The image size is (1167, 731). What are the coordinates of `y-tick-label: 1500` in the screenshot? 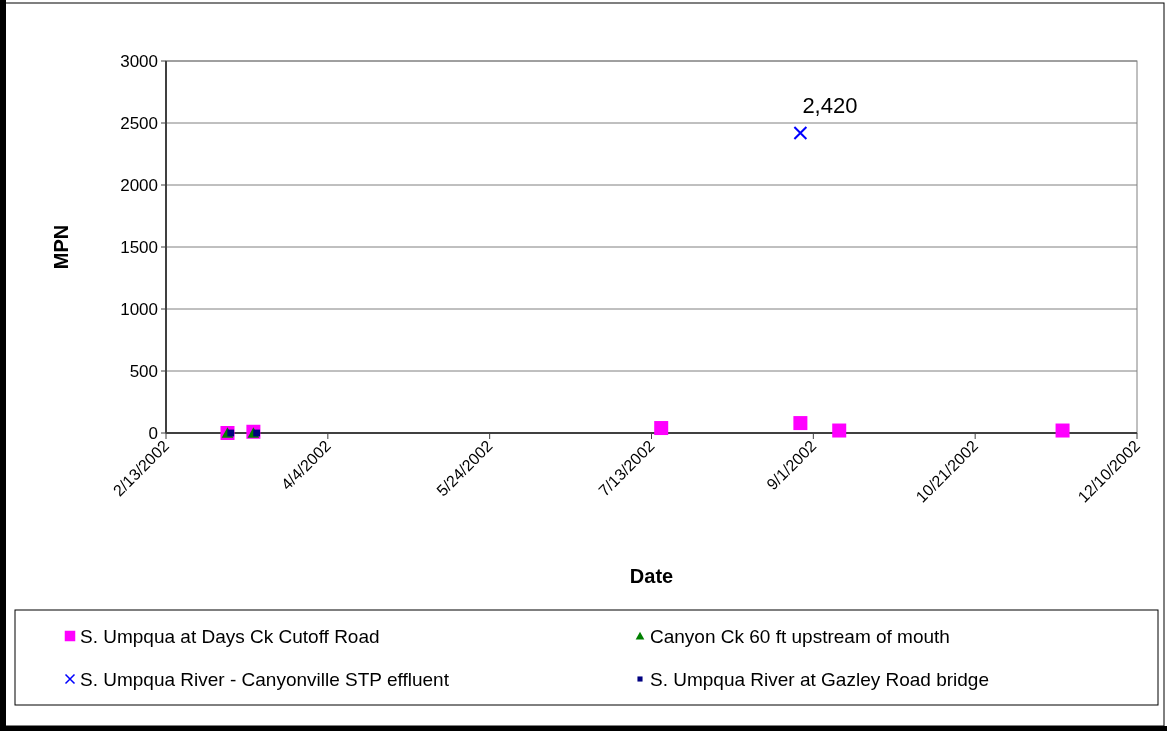 It's located at (139, 247).